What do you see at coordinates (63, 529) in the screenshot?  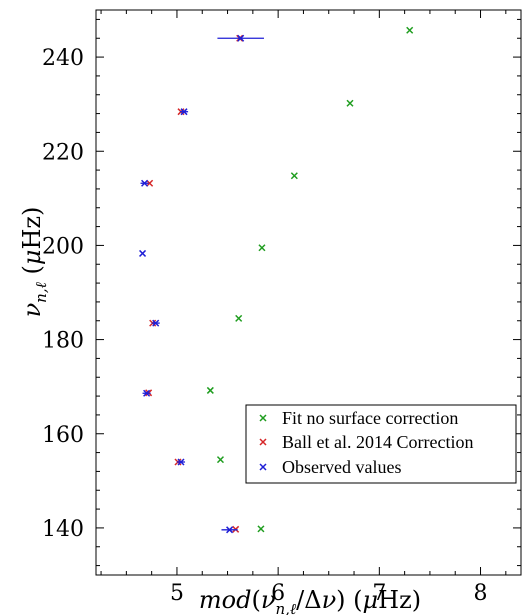 I see `y-tick-label: 140` at bounding box center [63, 529].